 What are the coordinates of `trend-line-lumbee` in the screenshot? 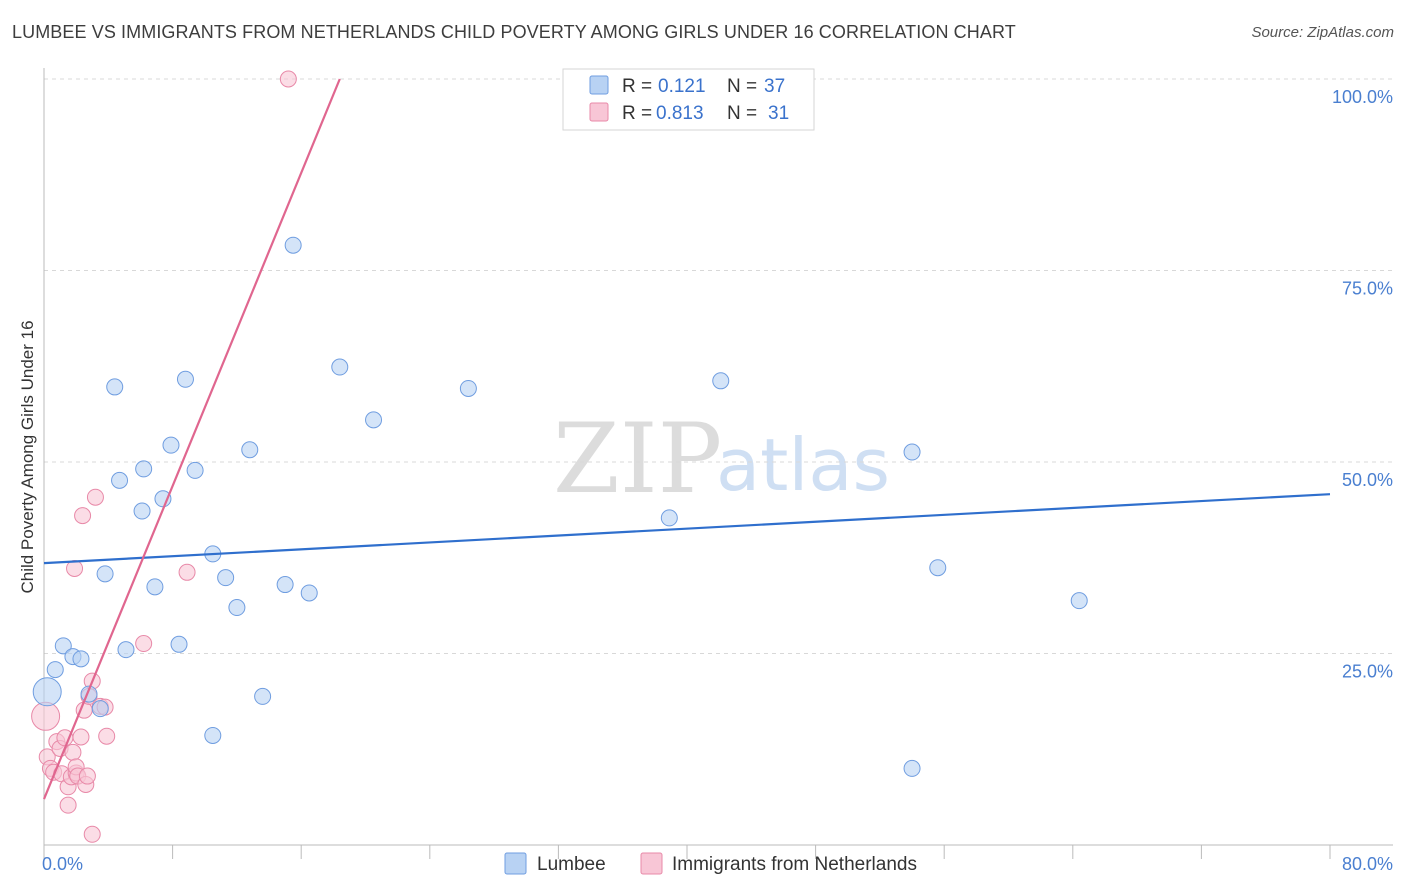 It's located at (687, 529).